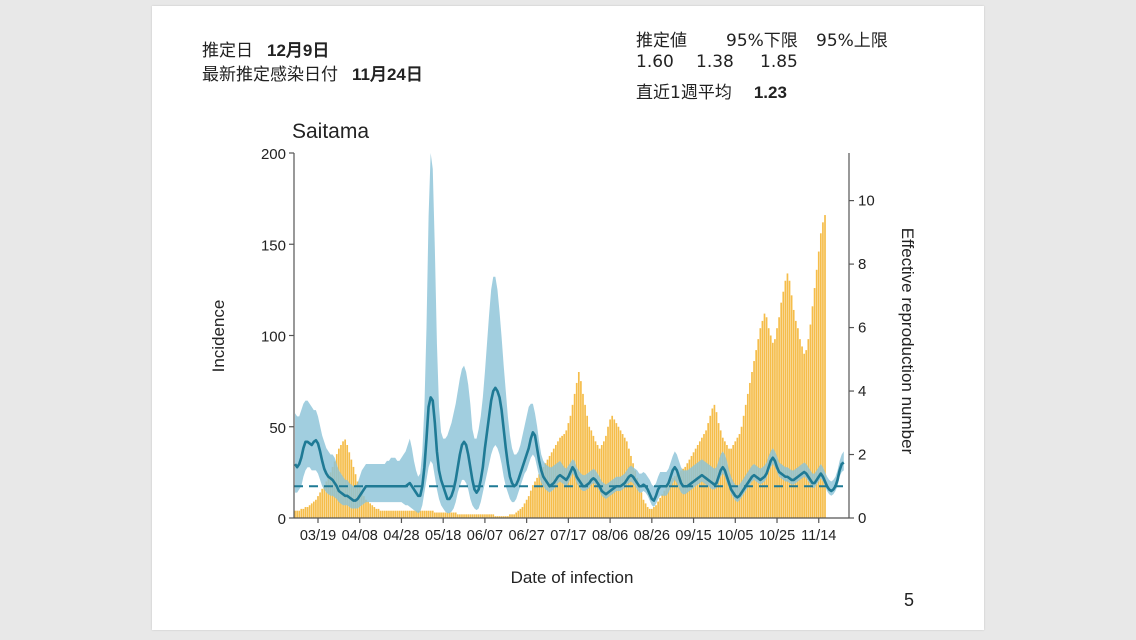 Image resolution: width=1136 pixels, height=640 pixels. Describe the element at coordinates (298, 50) in the screenshot. I see `estimate-date-value: 12月9日` at that location.